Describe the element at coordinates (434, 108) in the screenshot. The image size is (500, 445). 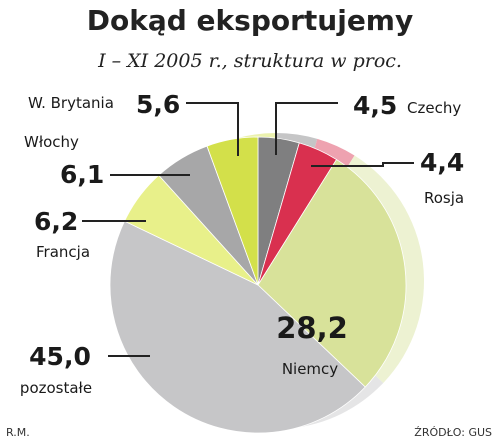
I see `category-label-czechy: Czechy` at that location.